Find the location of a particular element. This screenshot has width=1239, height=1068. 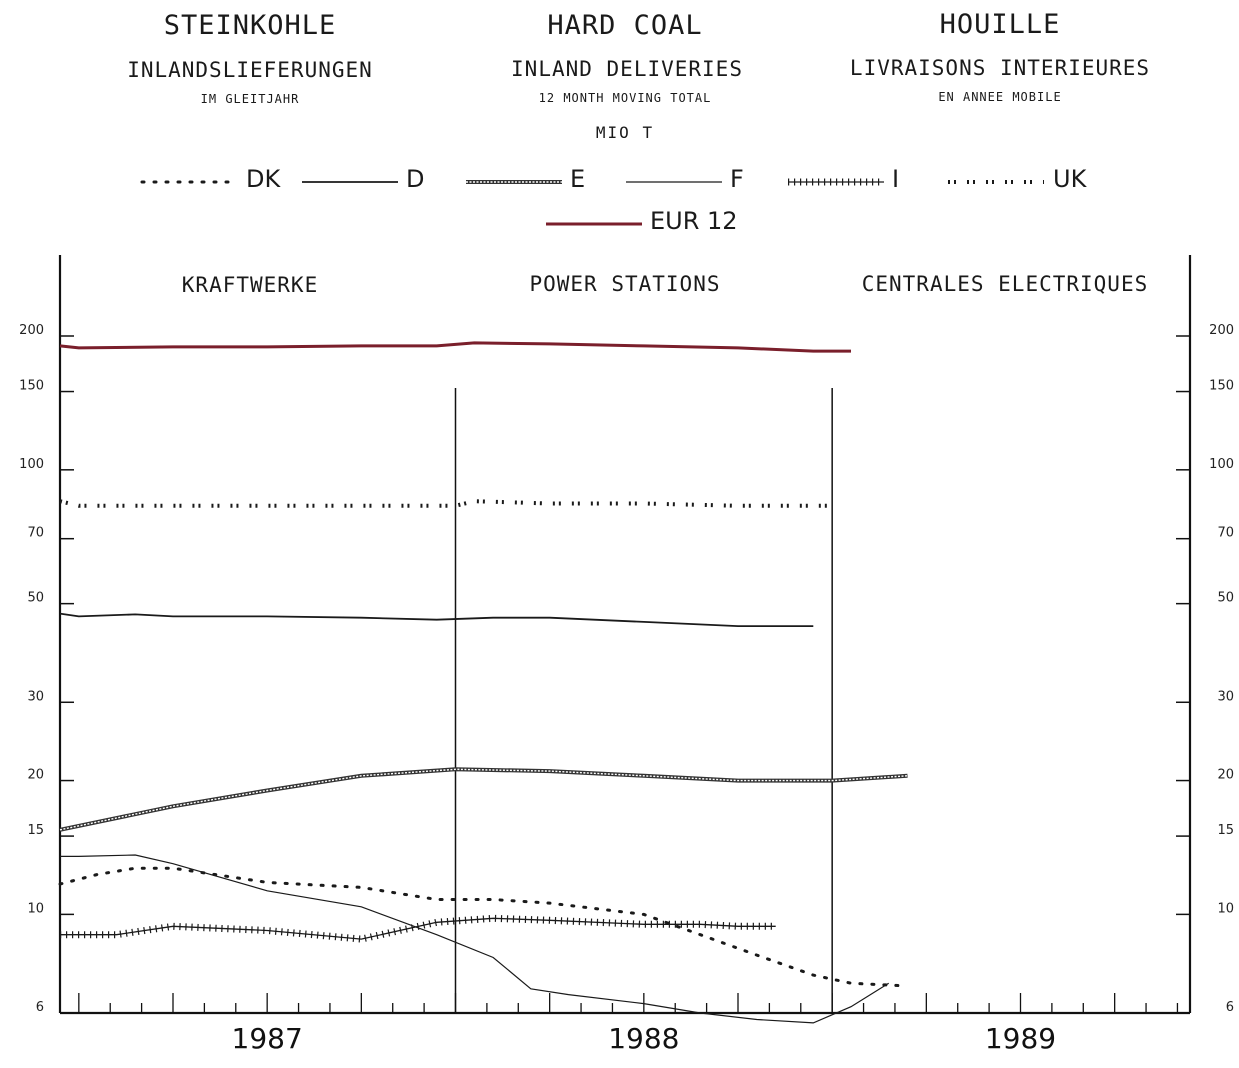

legend-label-eur-12: EUR 12 is located at coordinates (694, 221).